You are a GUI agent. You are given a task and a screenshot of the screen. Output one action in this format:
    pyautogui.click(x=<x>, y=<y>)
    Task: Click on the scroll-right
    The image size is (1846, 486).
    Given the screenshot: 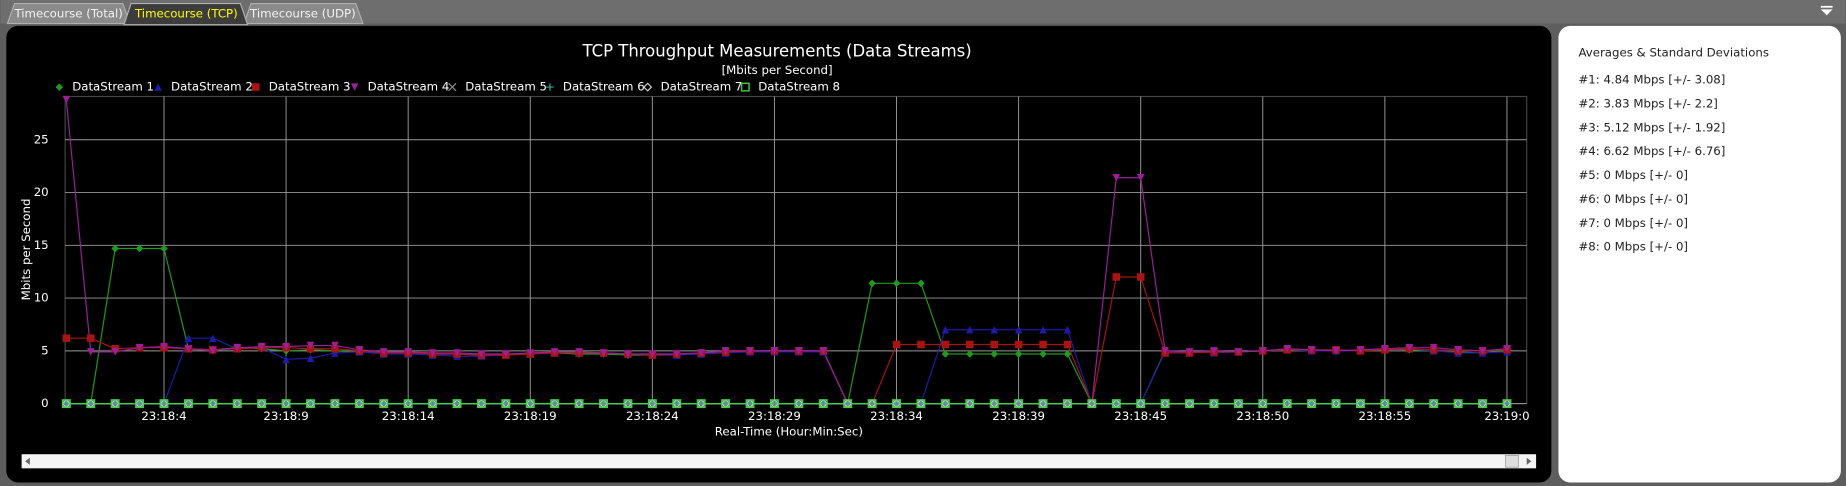 What is the action you would take?
    pyautogui.click(x=1529, y=461)
    